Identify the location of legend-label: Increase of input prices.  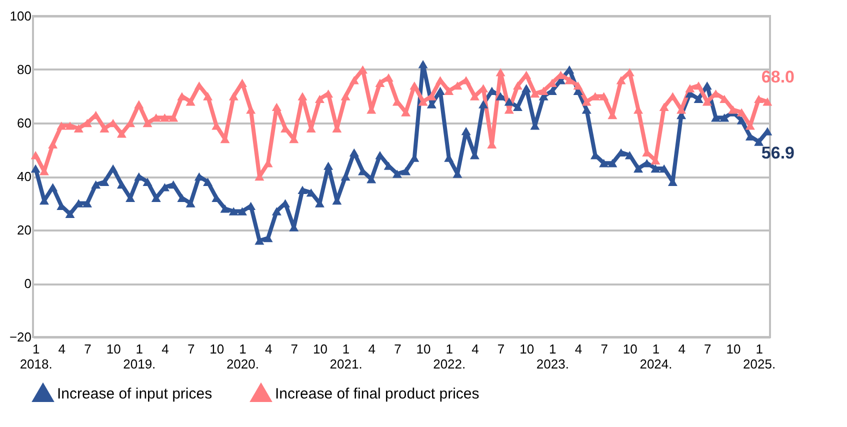
(134, 393).